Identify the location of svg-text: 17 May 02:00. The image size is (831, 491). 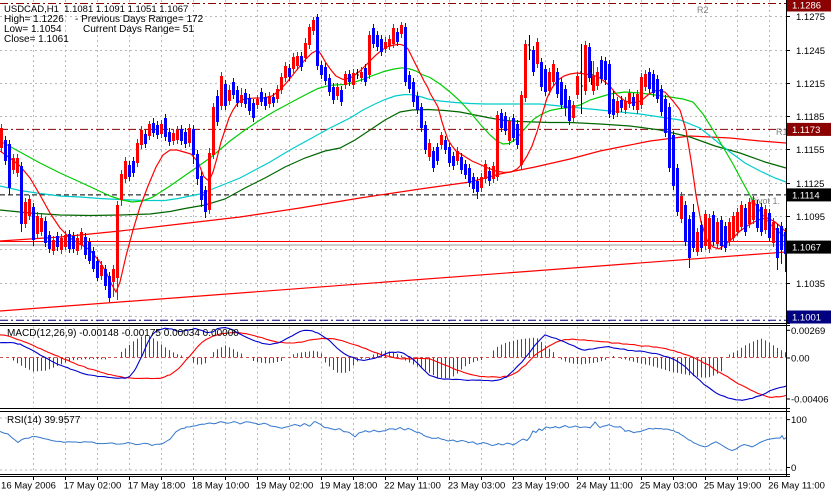
(93, 486).